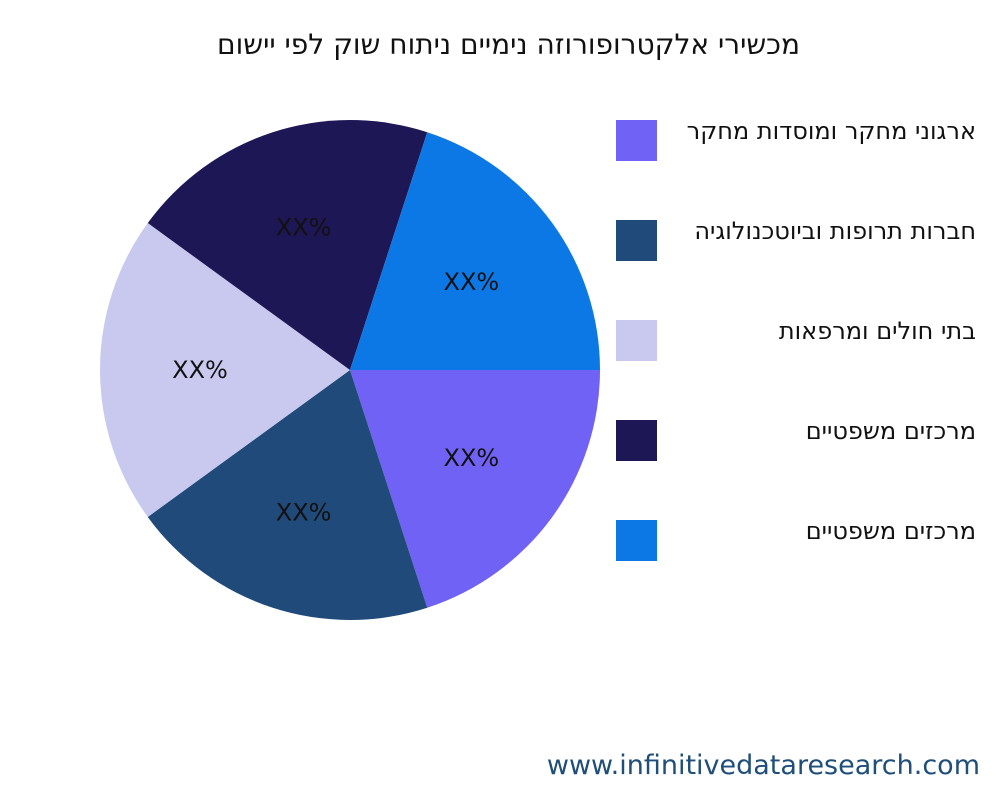  I want to click on legend-item: חברות תרופות וביוטכנולוגיה, so click(801, 268).